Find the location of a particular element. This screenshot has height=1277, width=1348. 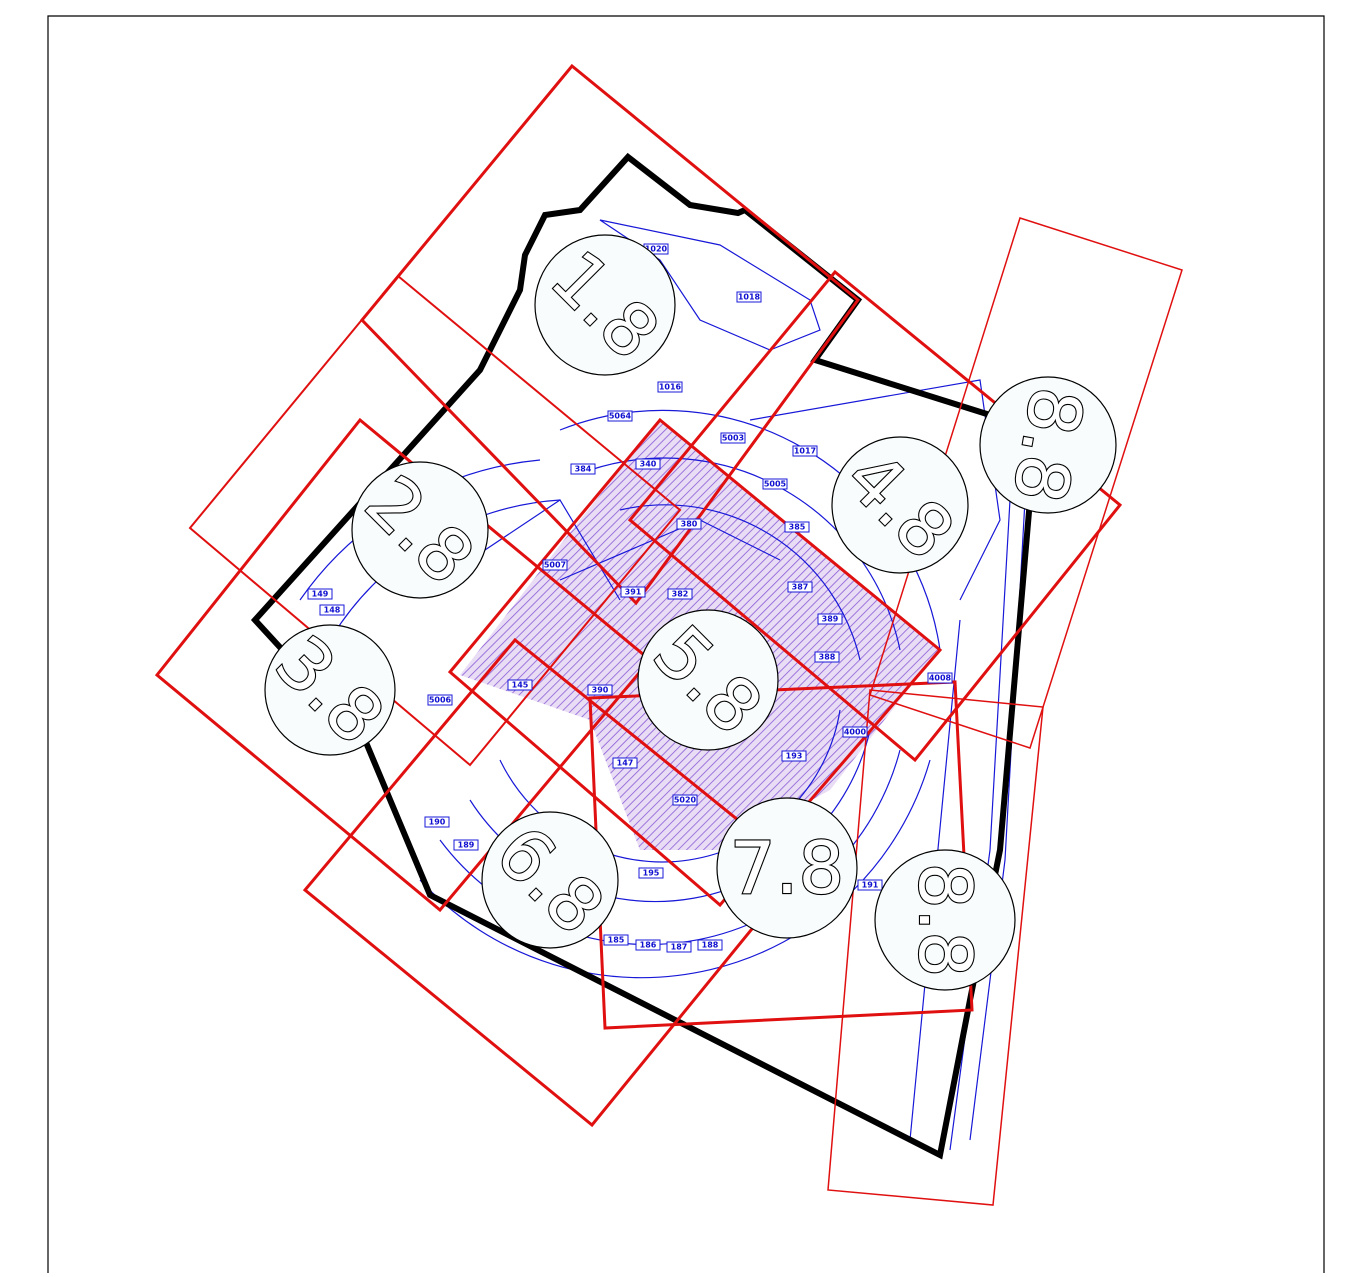

parcel-label: 1018 is located at coordinates (749, 297).